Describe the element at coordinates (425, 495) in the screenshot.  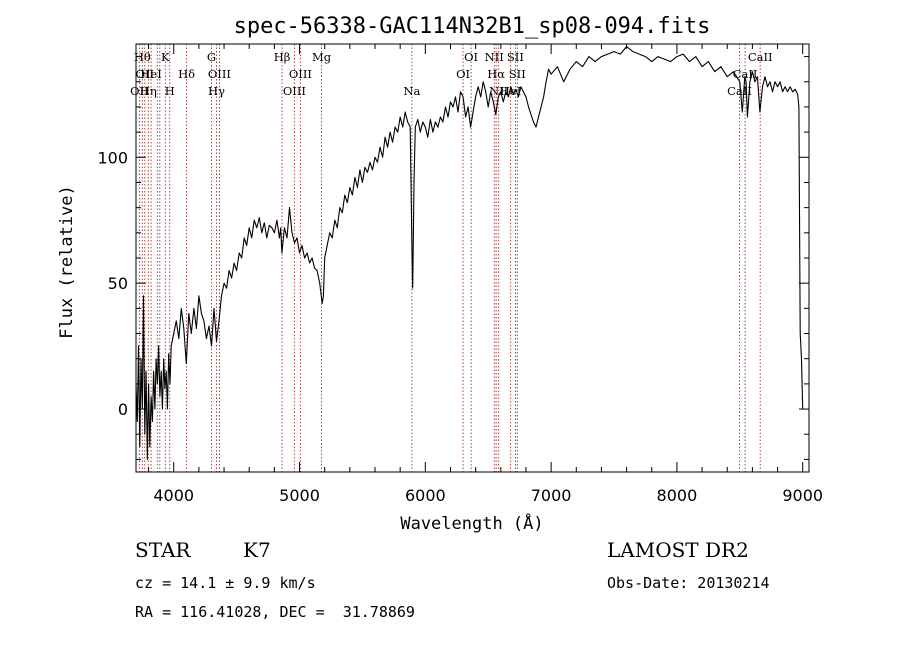
I see `x-tick-label: 6000` at that location.